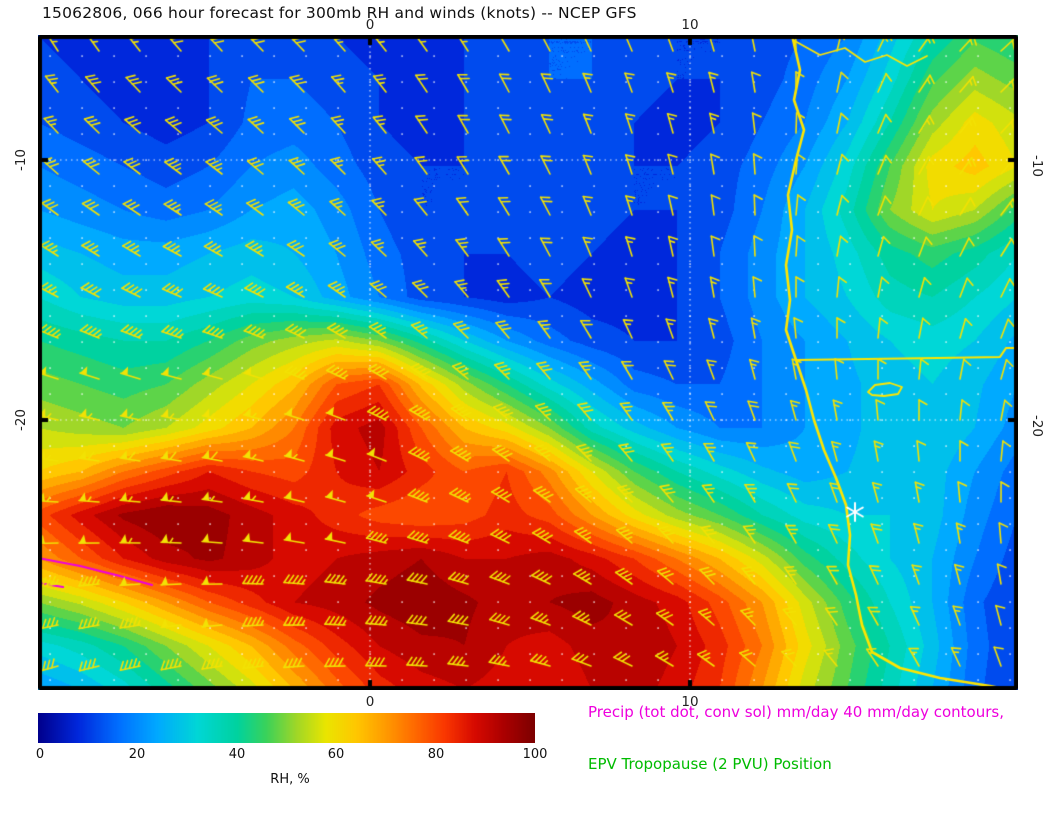 The height and width of the screenshot is (816, 1056). I want to click on axis-tick-bottom-lon10: 10, so click(690, 702).